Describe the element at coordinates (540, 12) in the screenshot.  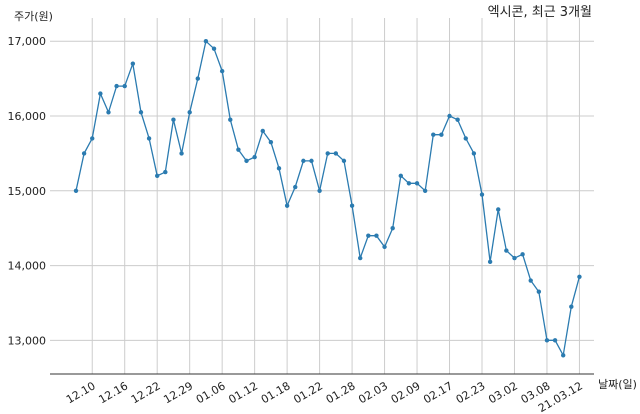
I see `chart-title: 엑시콘, 최근 3개월` at that location.